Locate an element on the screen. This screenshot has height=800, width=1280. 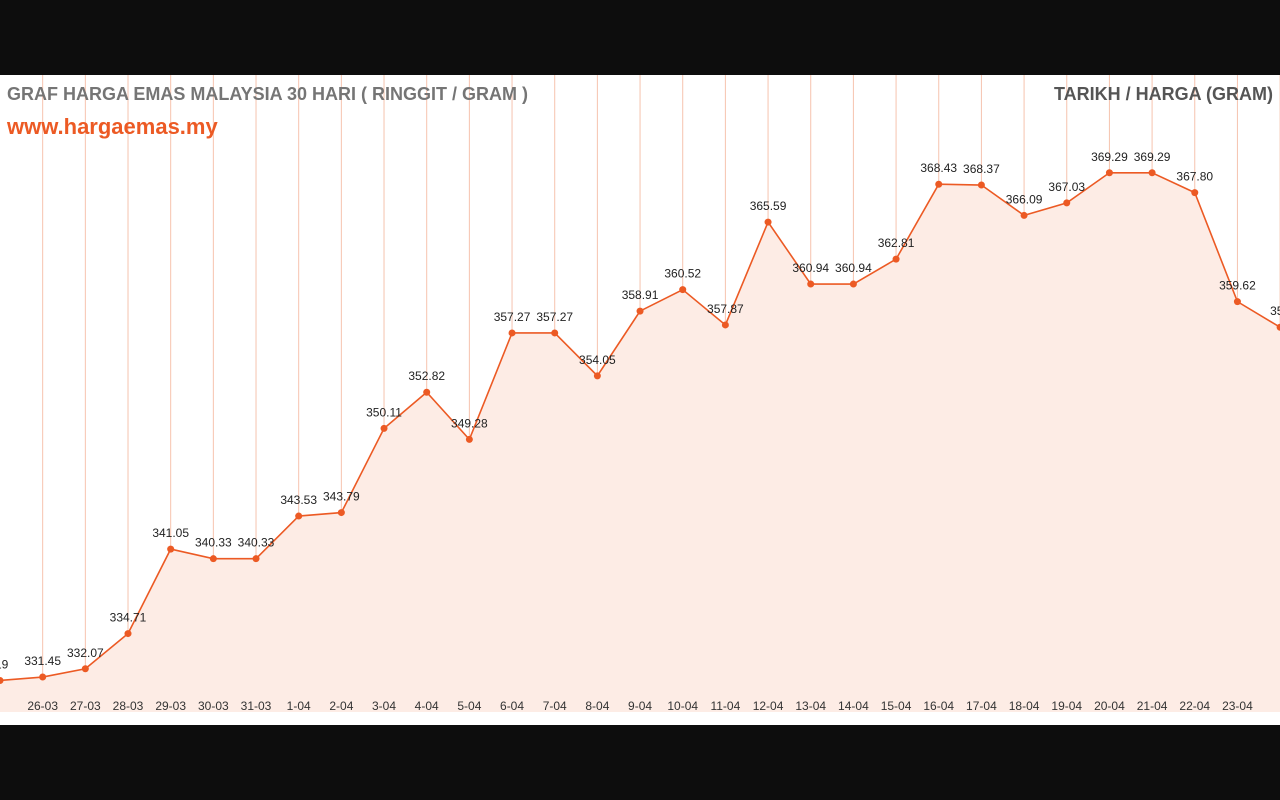
data-label: 368.37 is located at coordinates (981, 169).